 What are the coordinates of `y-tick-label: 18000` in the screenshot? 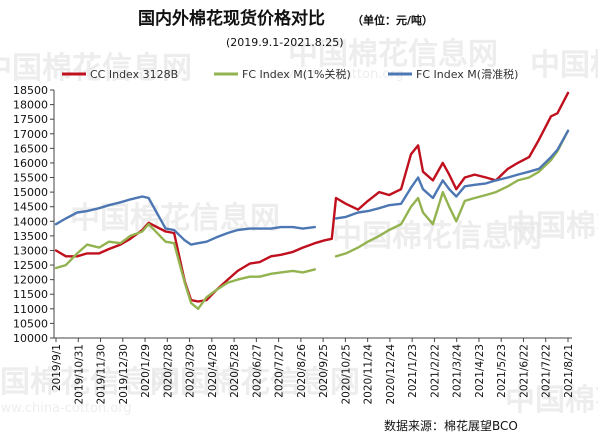 It's located at (30, 105).